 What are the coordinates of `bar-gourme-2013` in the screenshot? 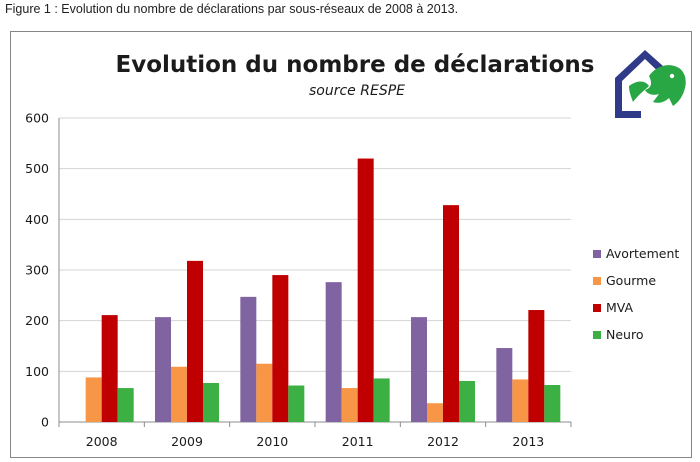 It's located at (520, 400).